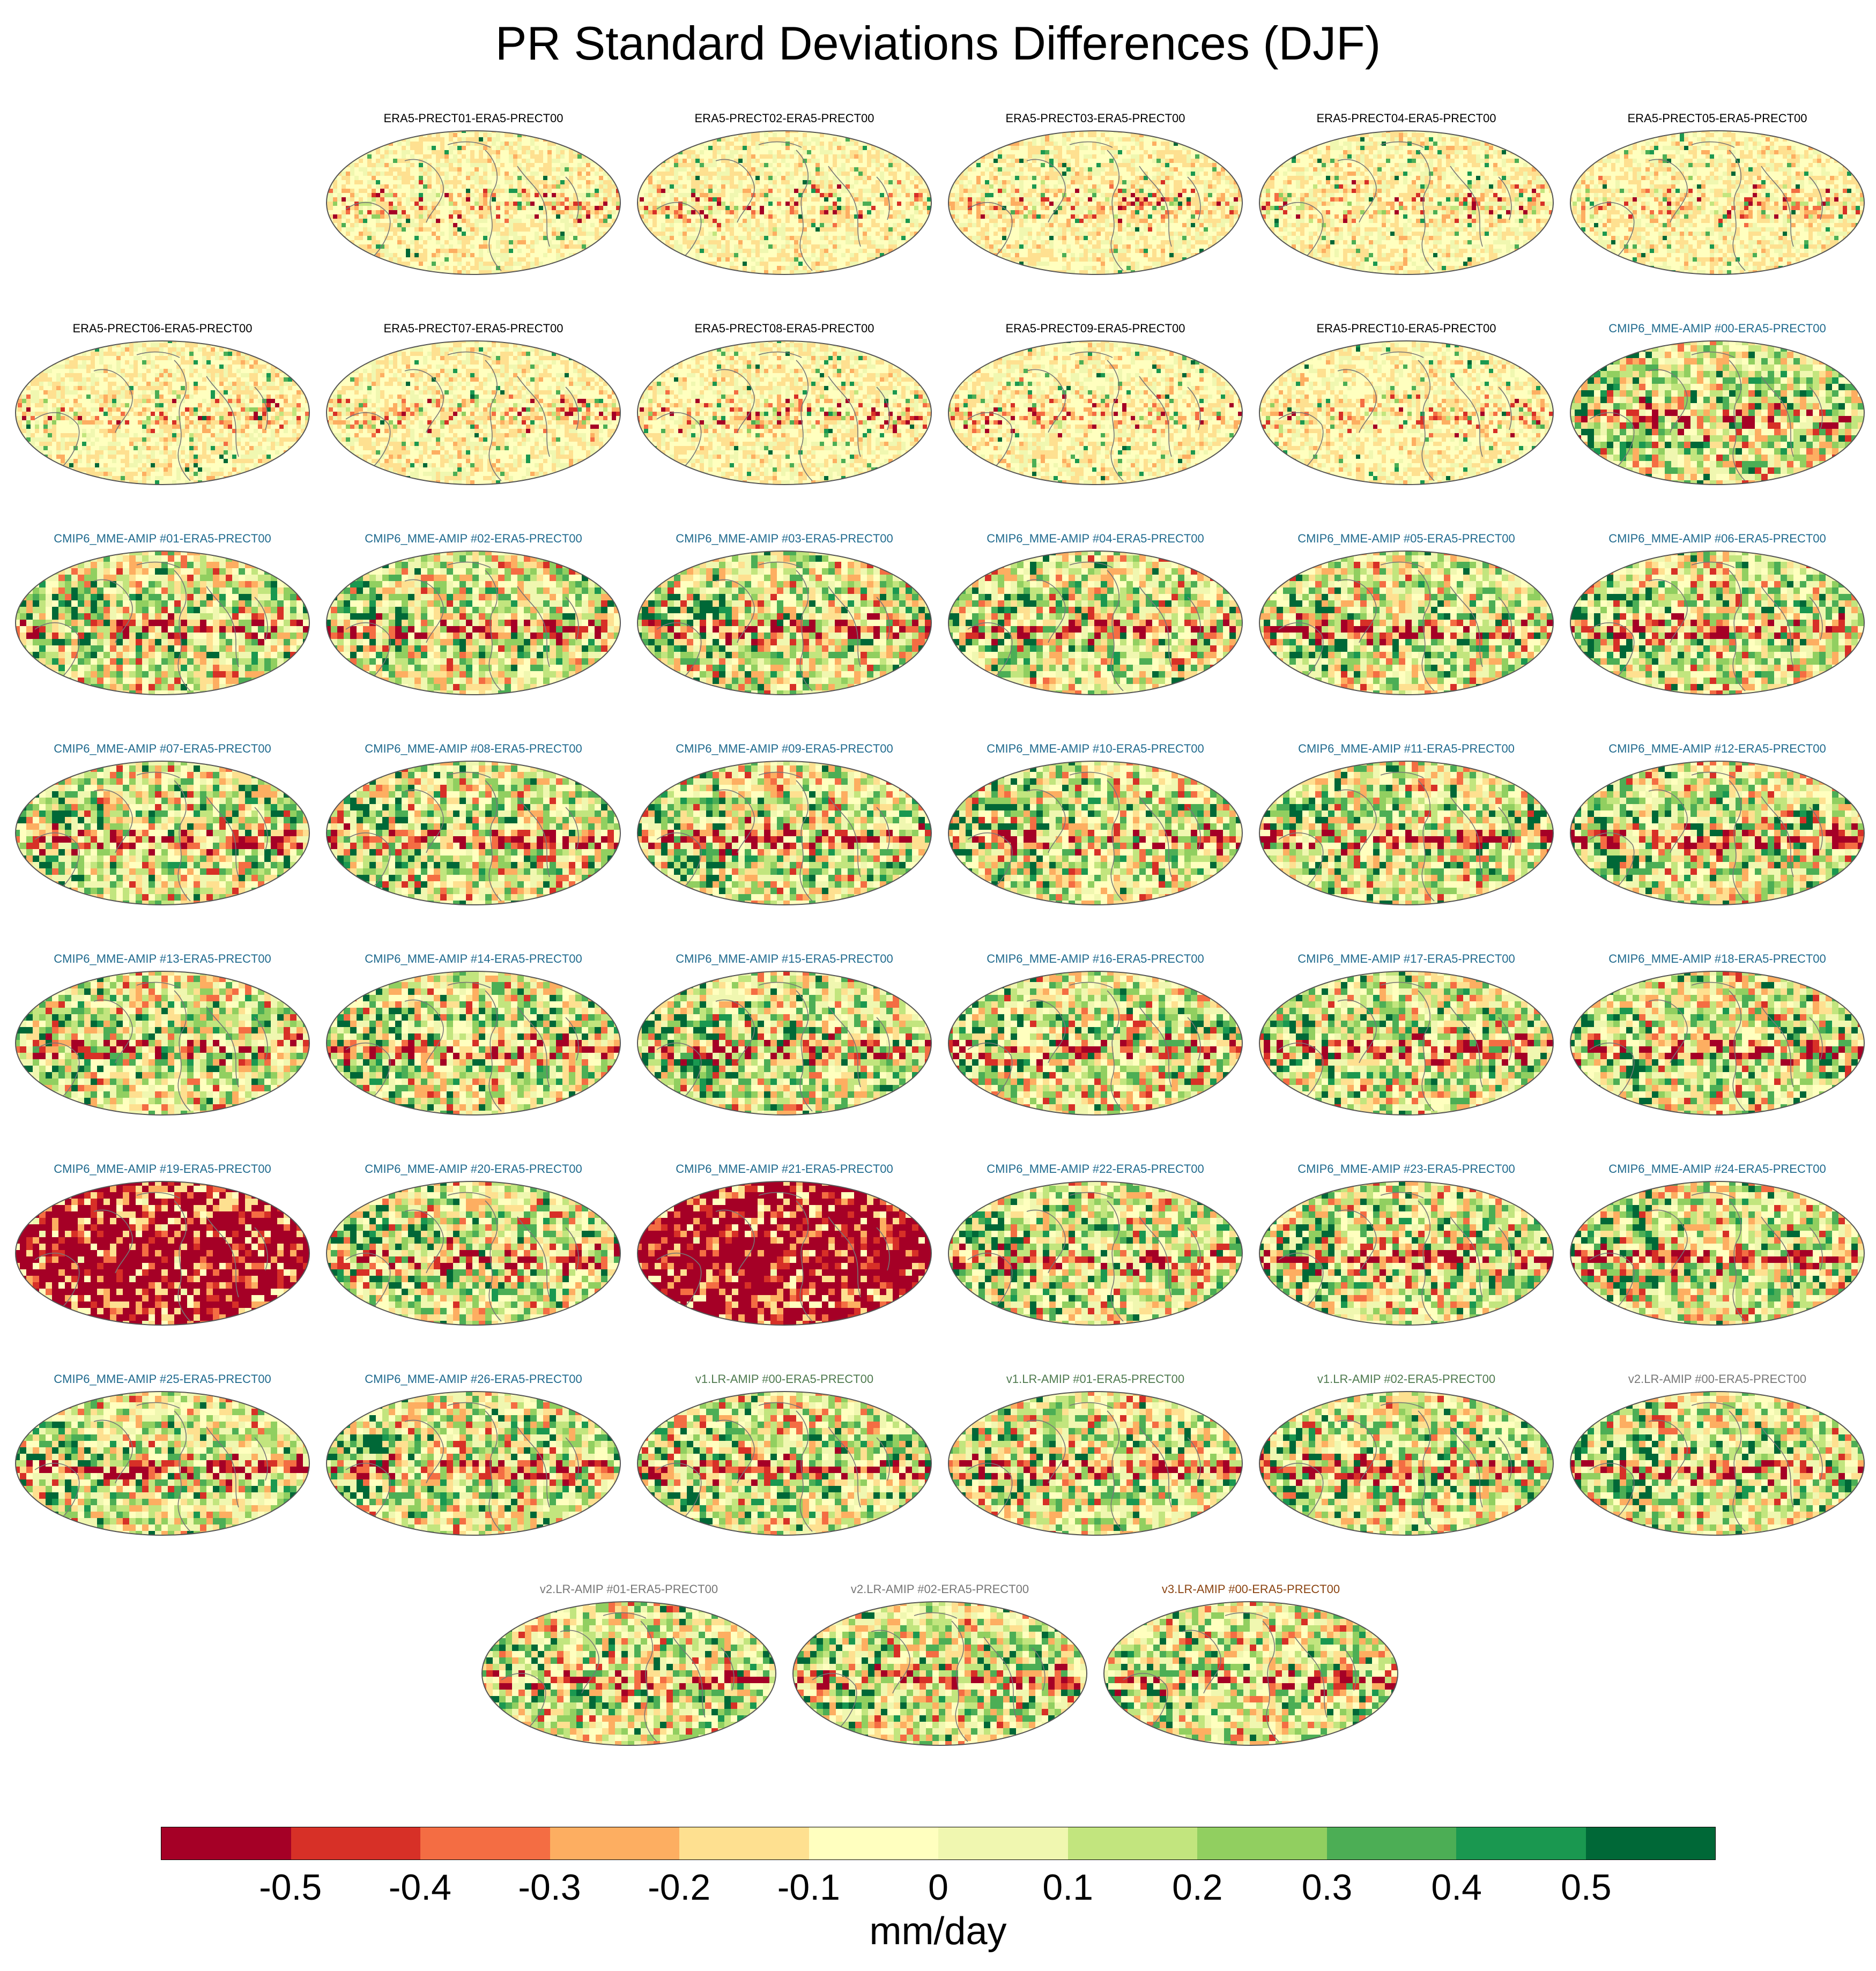 The width and height of the screenshot is (1876, 1971). What do you see at coordinates (474, 539) in the screenshot?
I see `panel-label: CMIP6_MME-AMIP #02-ERA5-PRECT00` at bounding box center [474, 539].